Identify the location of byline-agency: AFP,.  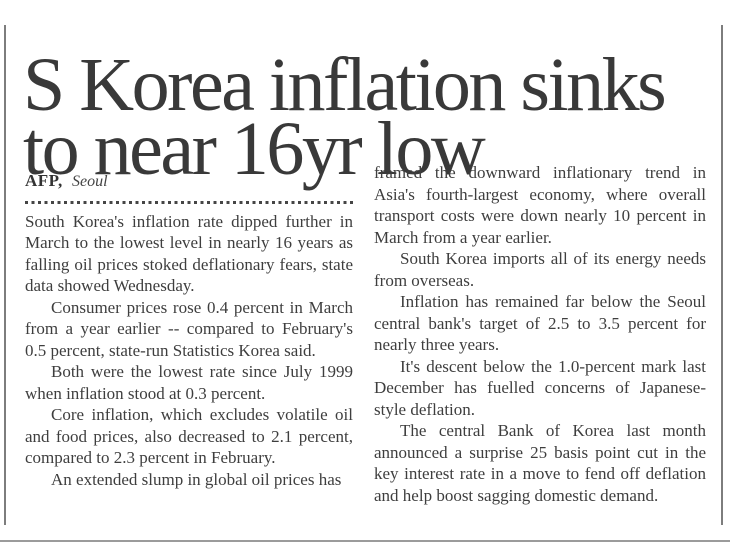
(44, 180).